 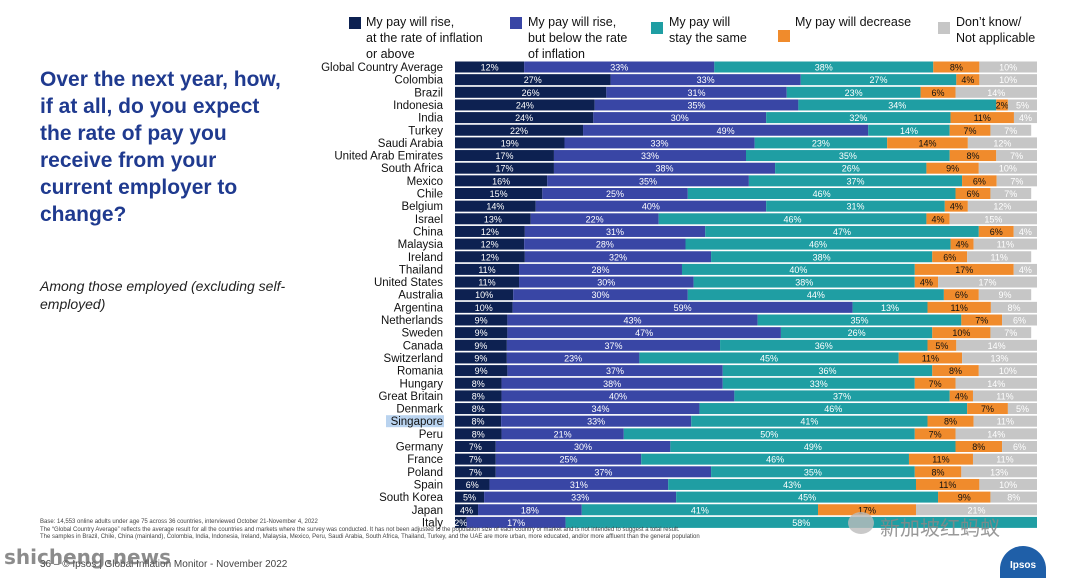 What do you see at coordinates (421, 270) in the screenshot?
I see `category-label: Thailand` at bounding box center [421, 270].